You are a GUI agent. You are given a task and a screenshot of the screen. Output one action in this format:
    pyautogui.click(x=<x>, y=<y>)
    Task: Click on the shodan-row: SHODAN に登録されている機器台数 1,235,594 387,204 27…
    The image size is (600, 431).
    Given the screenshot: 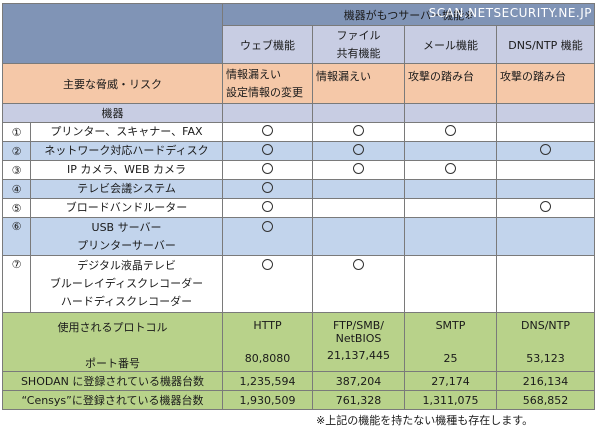 What is the action you would take?
    pyautogui.click(x=299, y=381)
    